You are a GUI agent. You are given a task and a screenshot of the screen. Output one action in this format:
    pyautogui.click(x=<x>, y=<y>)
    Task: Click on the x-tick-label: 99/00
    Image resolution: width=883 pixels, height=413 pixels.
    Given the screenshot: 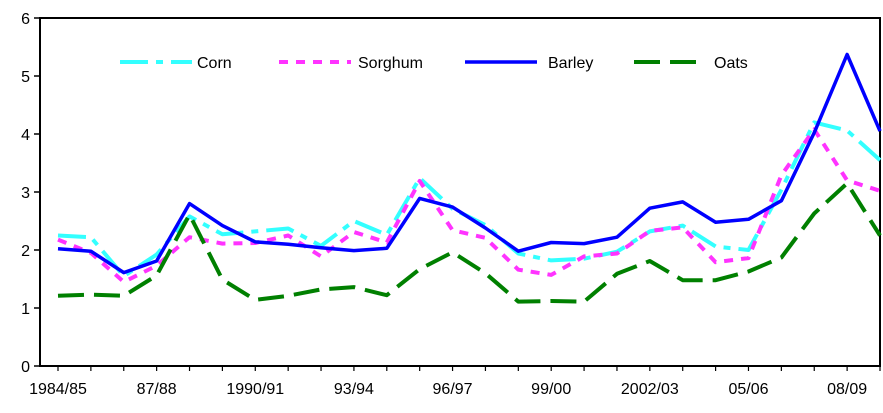 What is the action you would take?
    pyautogui.click(x=551, y=389)
    